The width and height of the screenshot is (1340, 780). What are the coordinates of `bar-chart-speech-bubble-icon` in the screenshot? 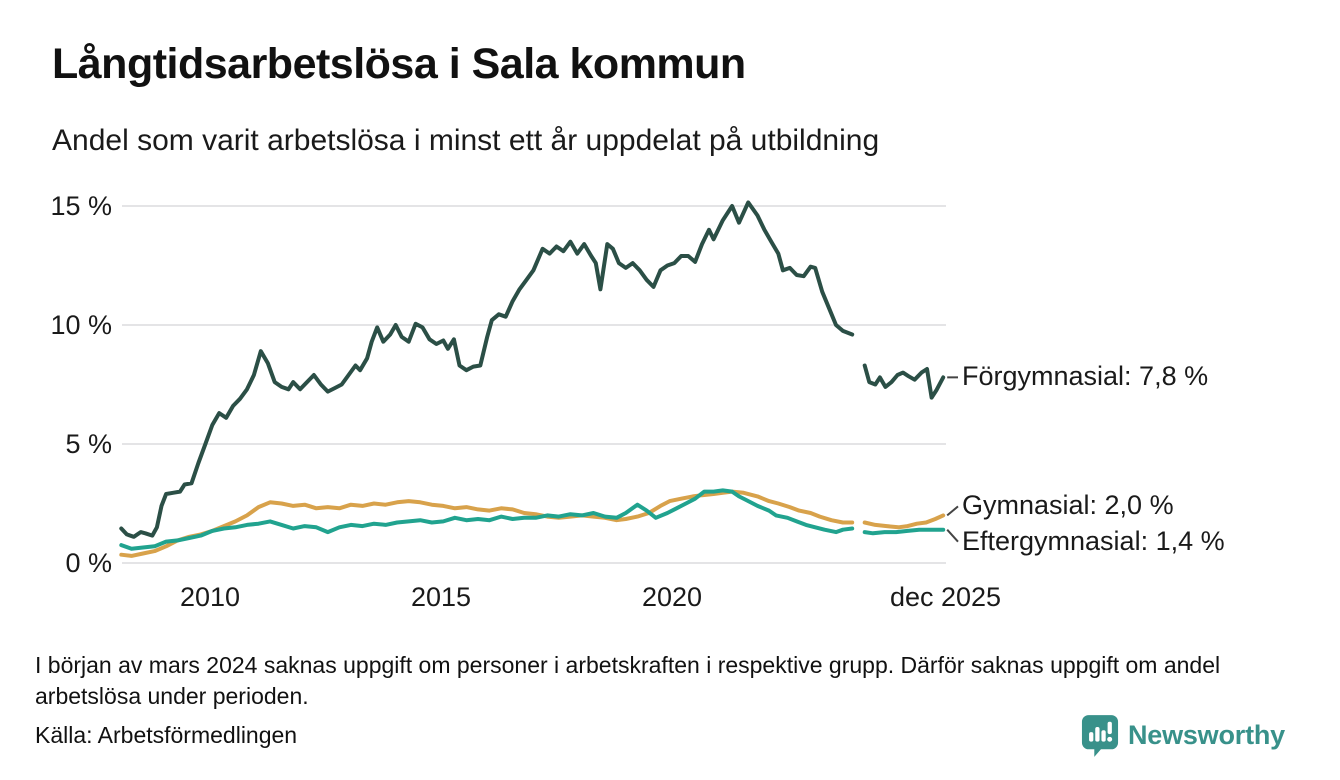 It's located at (1100, 736).